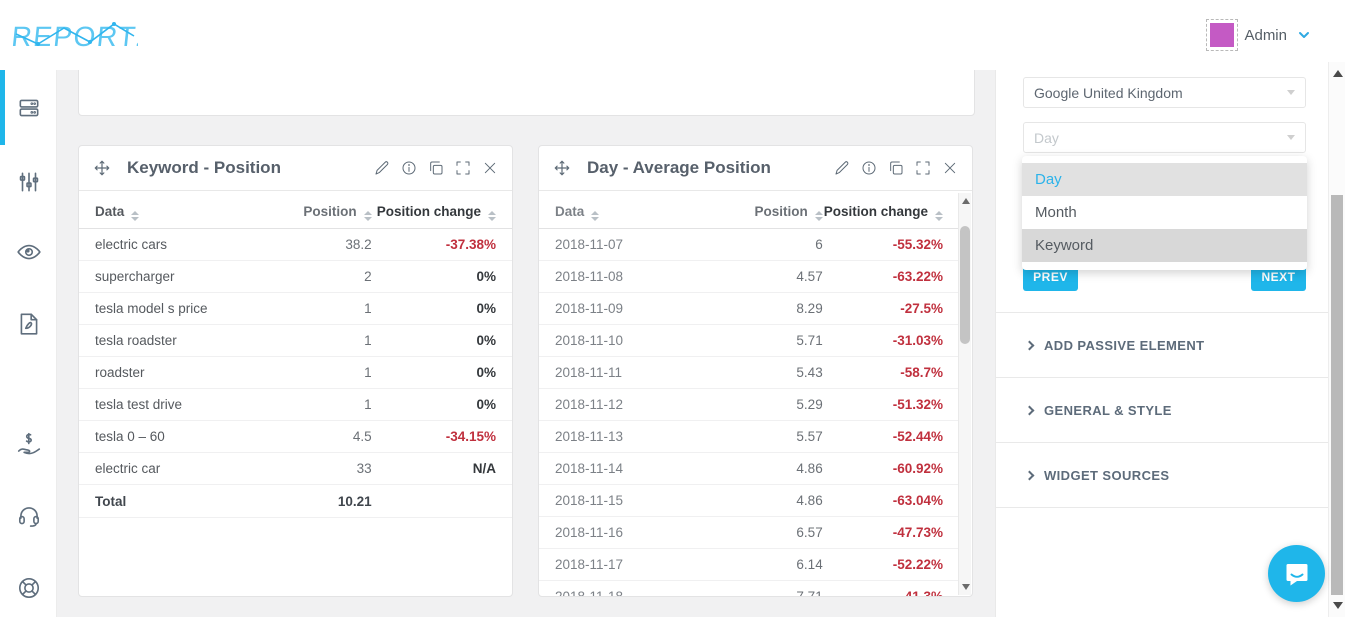 This screenshot has width=1345, height=617. What do you see at coordinates (295, 309) in the screenshot?
I see `table-row: tesla model s price 1 0%` at bounding box center [295, 309].